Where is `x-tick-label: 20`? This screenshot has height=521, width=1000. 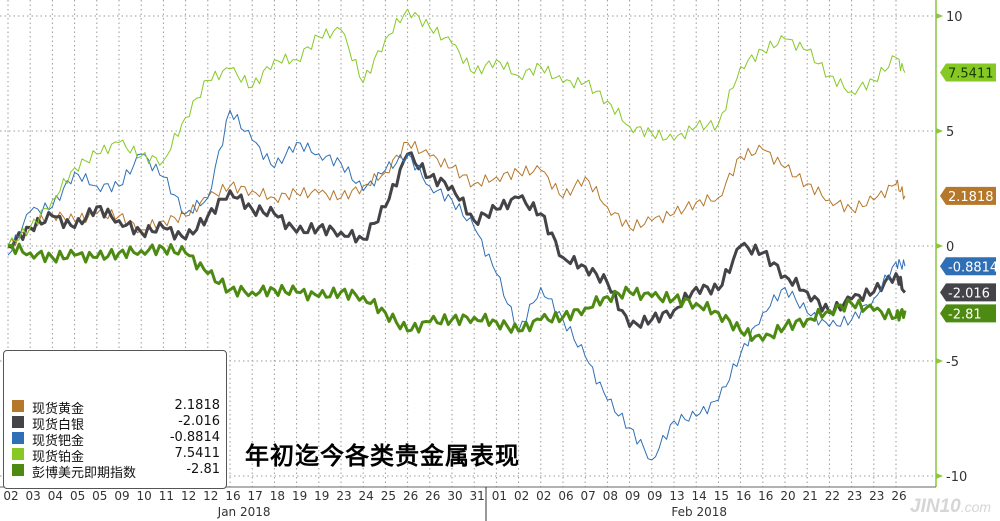 x-tick-label: 20 is located at coordinates (787, 496).